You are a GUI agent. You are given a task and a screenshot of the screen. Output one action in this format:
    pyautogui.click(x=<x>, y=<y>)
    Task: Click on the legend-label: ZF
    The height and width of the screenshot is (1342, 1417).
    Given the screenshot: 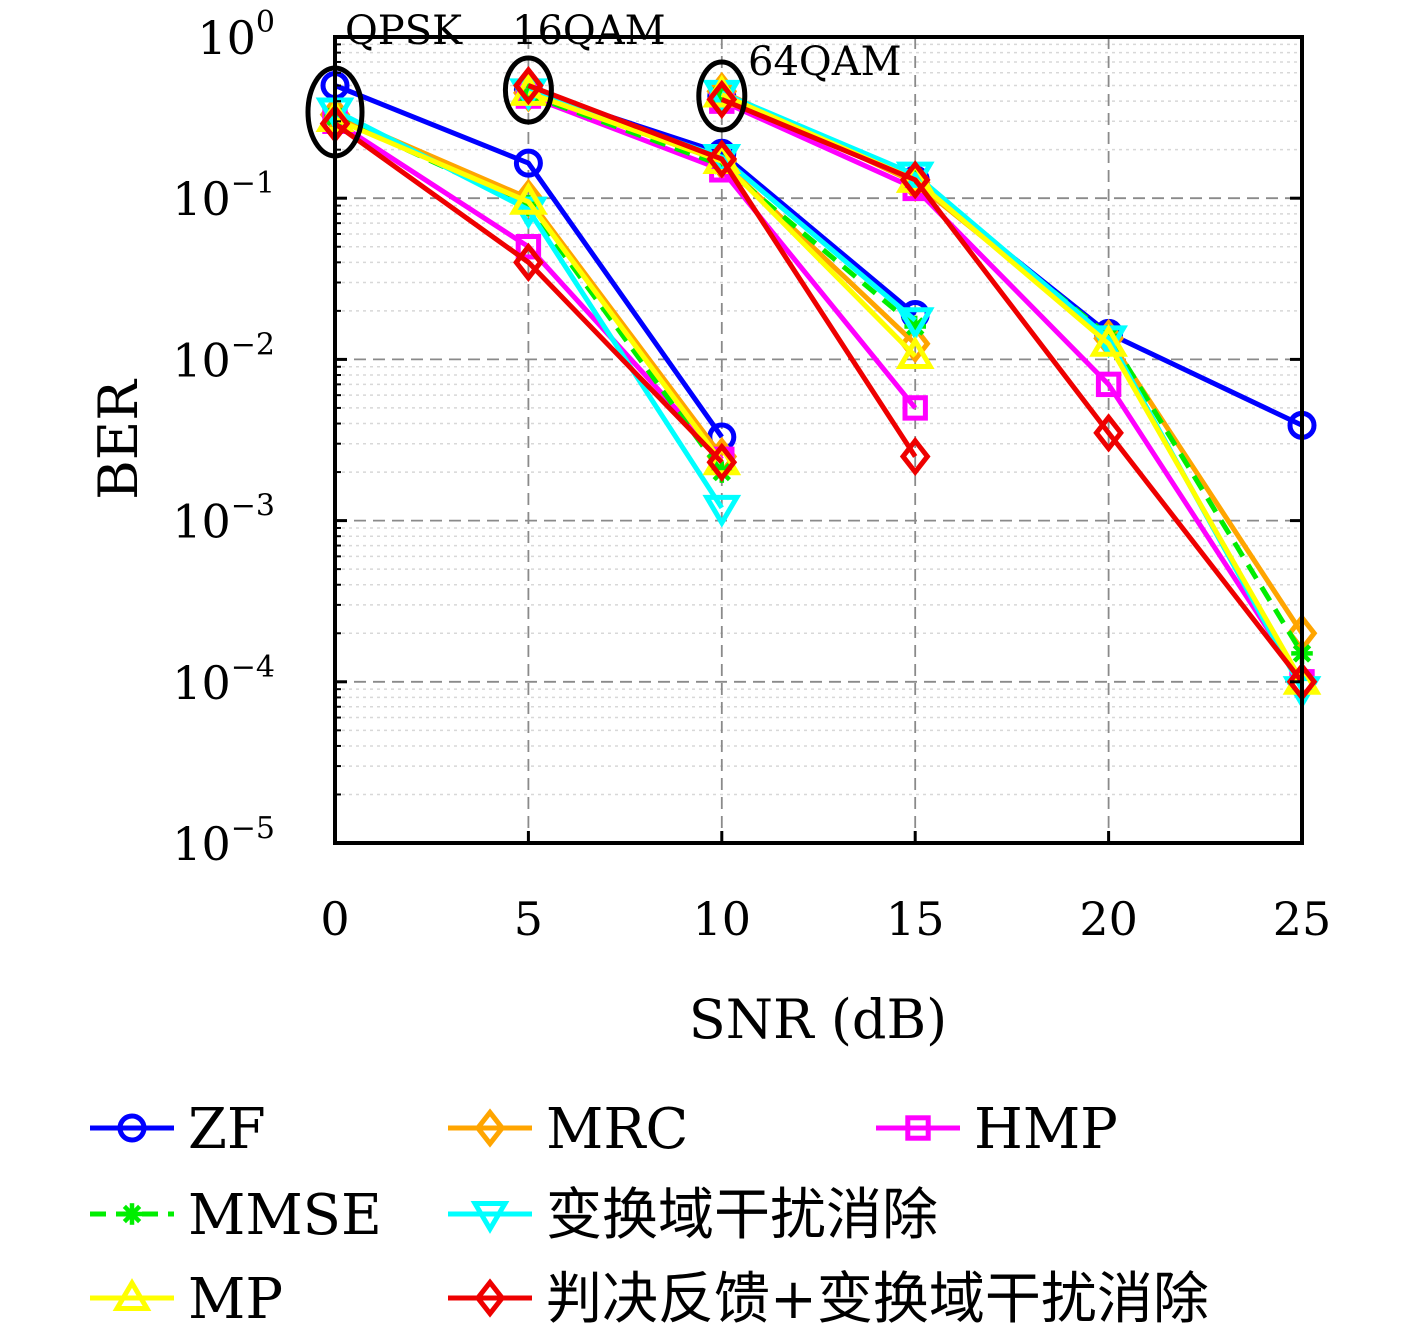 What is the action you would take?
    pyautogui.click(x=227, y=1129)
    